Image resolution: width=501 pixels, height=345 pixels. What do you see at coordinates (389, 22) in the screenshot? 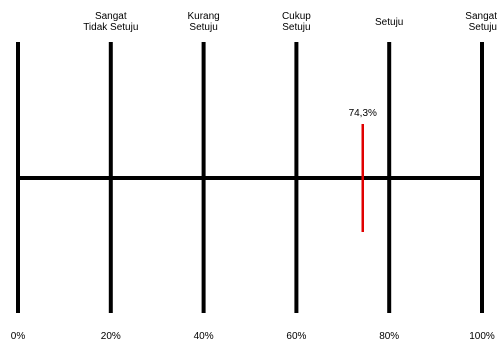
I see `category-label-3: Setuju` at bounding box center [389, 22].